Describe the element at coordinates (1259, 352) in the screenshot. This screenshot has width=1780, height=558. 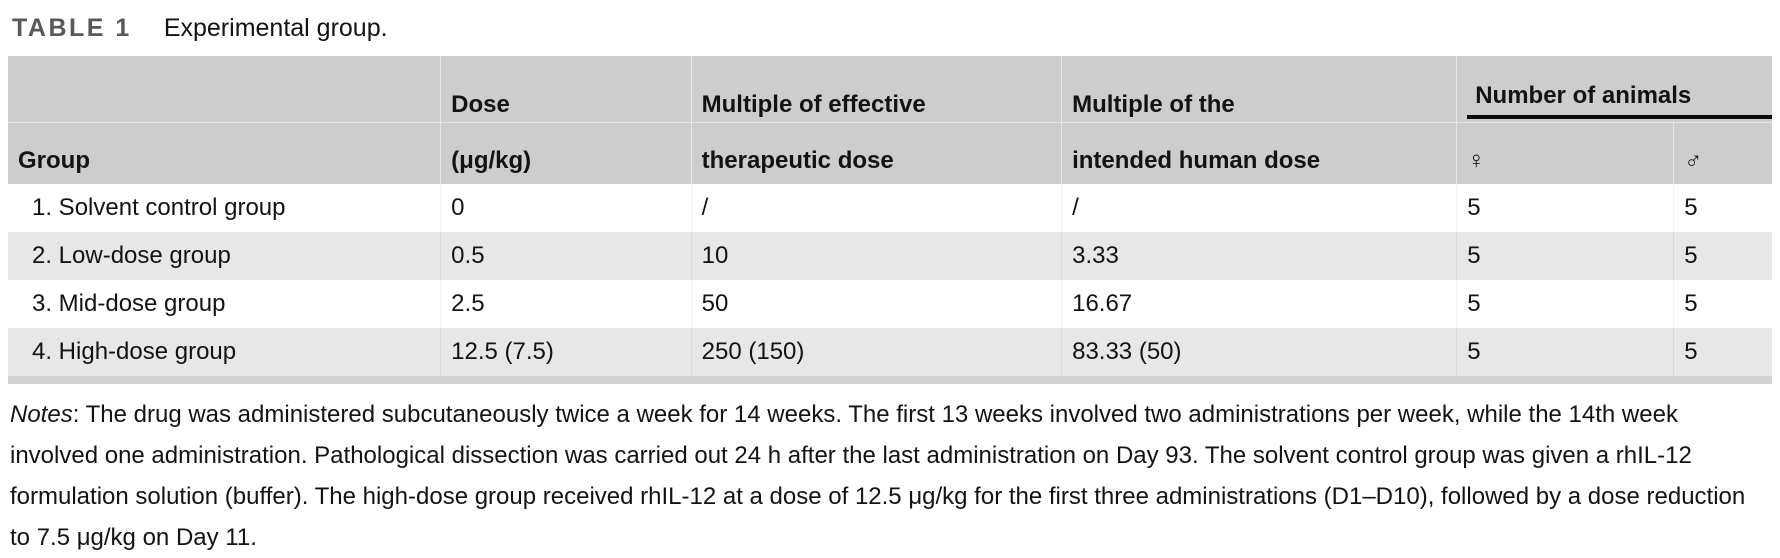
I see `cell-multiple-human: 83.33 (50)` at that location.